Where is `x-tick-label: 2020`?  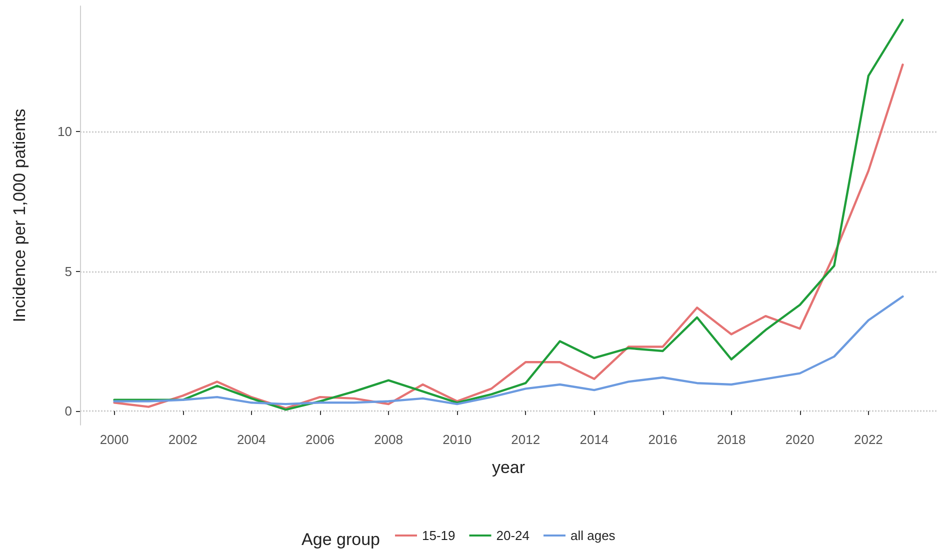
x-tick-label: 2020 is located at coordinates (799, 439).